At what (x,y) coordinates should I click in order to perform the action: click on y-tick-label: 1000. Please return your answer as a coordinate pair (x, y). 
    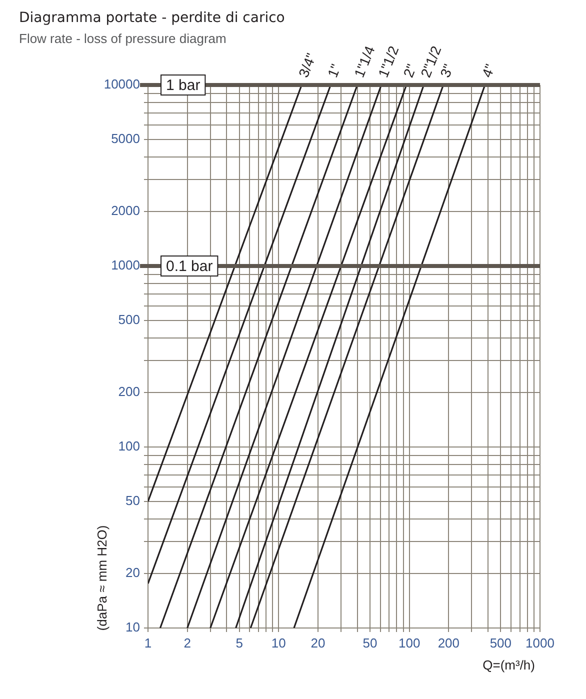
    Looking at the image, I should click on (125, 265).